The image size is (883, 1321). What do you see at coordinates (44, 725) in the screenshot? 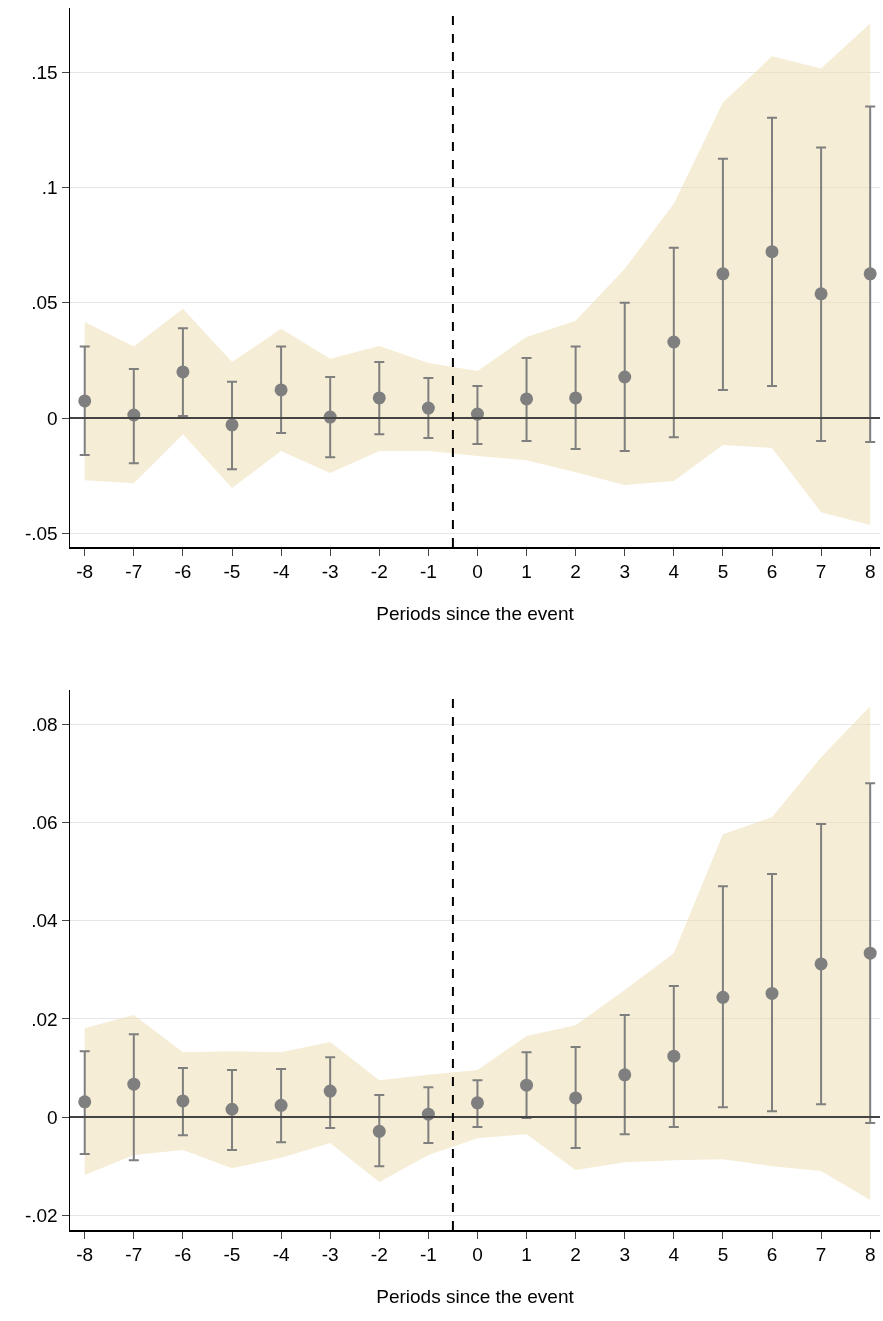
I see `y-tick-label: .08` at bounding box center [44, 725].